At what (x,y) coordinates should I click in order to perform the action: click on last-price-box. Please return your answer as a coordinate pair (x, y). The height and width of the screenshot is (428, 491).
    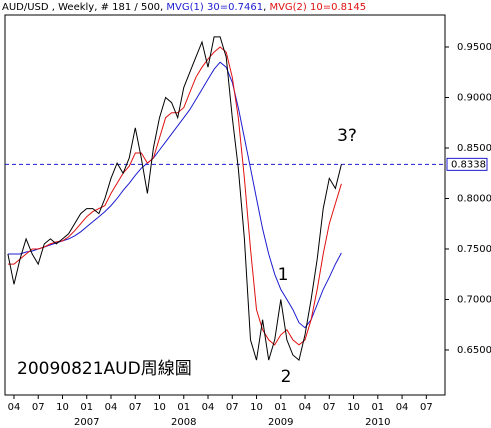
    Looking at the image, I should click on (467, 164).